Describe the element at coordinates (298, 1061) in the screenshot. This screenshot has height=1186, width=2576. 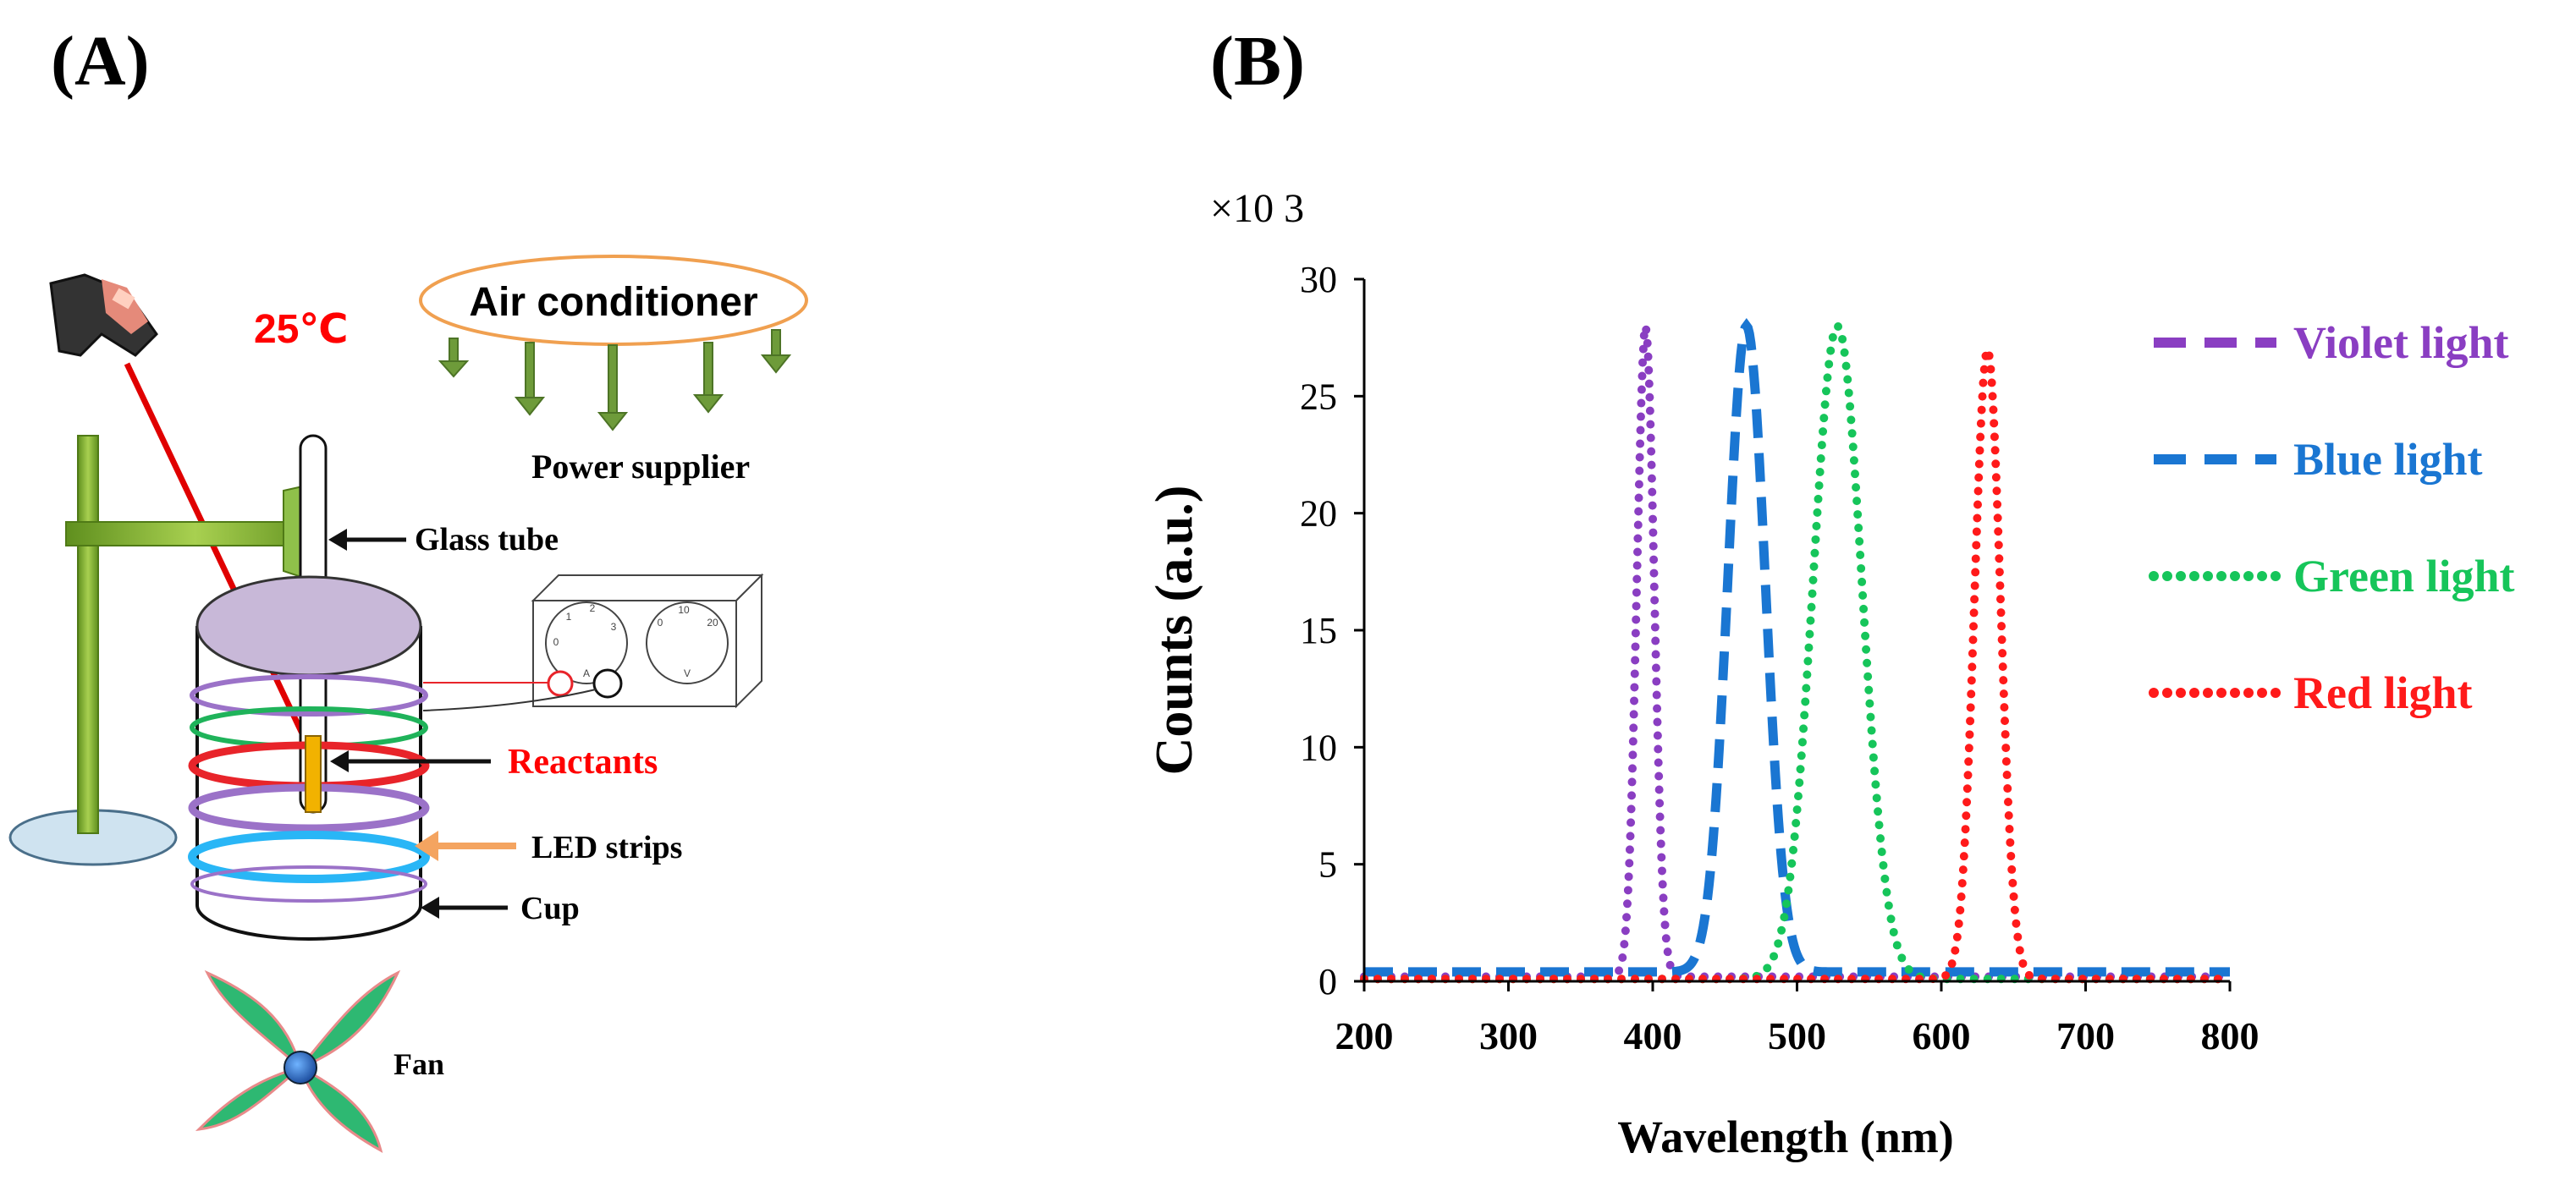
I see `fan-icon` at that location.